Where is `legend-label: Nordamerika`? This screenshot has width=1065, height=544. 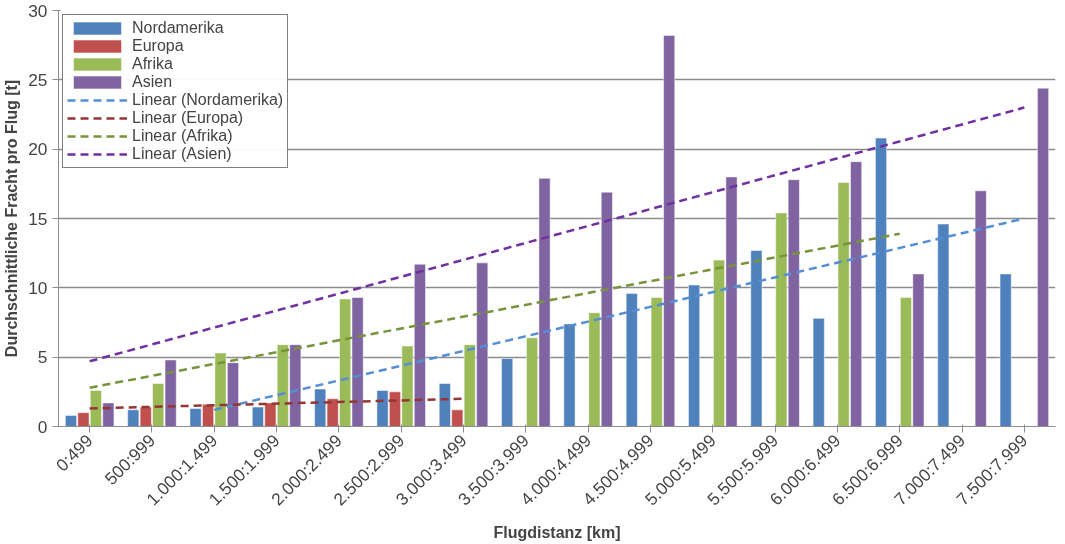
legend-label: Nordamerika is located at coordinates (178, 28).